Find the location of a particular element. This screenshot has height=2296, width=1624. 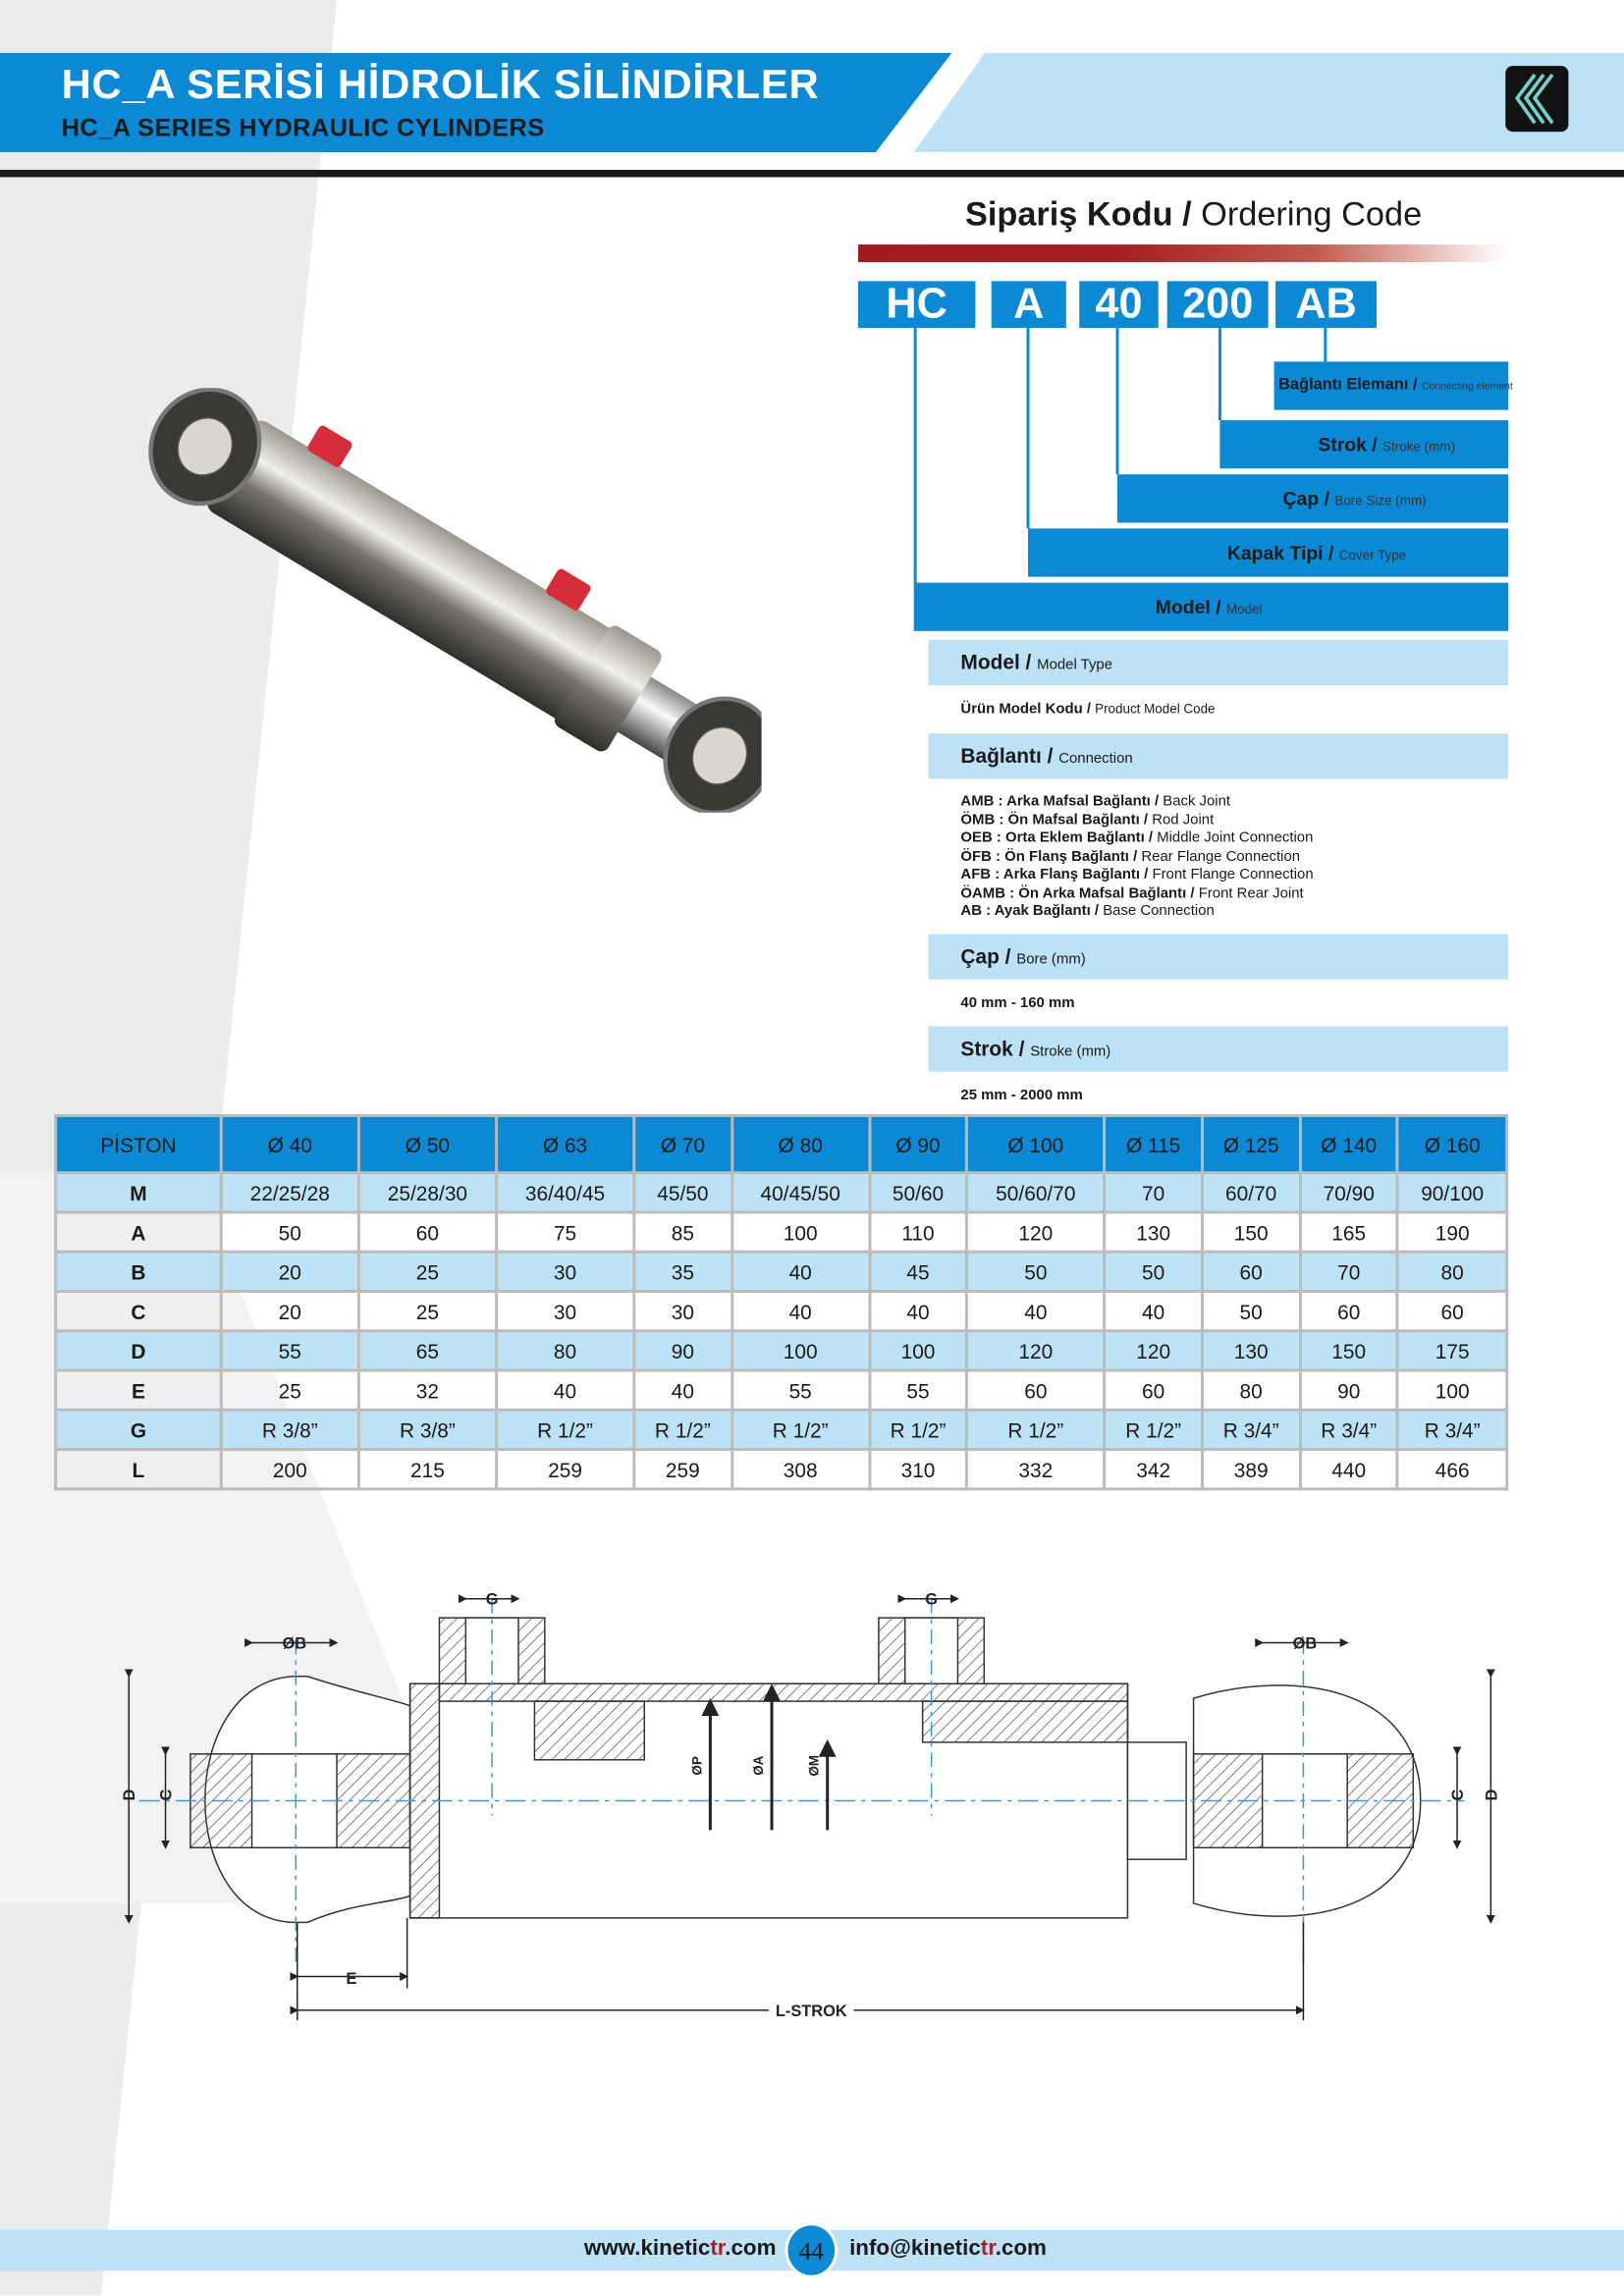

header-band is located at coordinates (476, 102).